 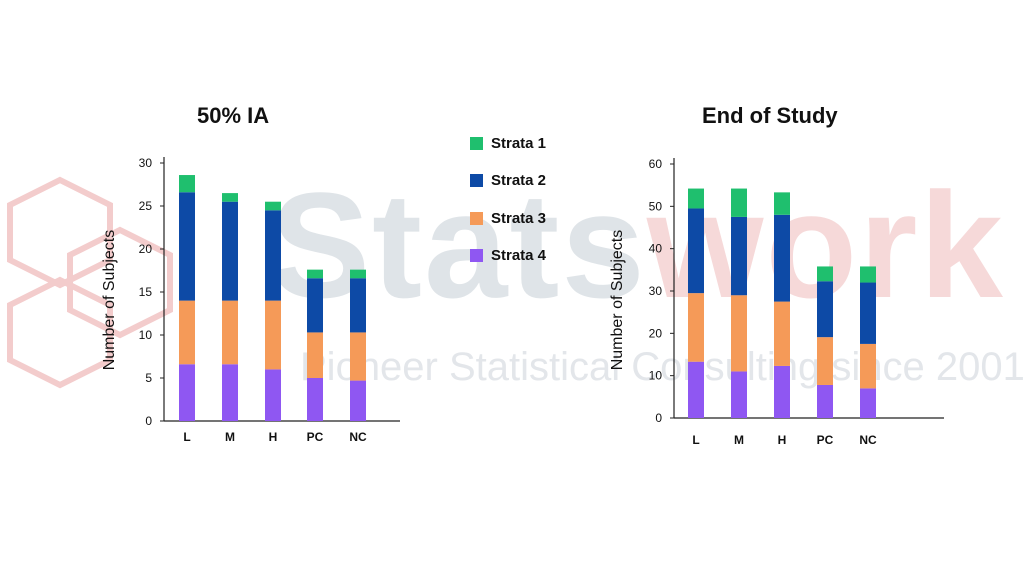 I want to click on legend-item-strata-3: Strata 3, so click(x=508, y=218).